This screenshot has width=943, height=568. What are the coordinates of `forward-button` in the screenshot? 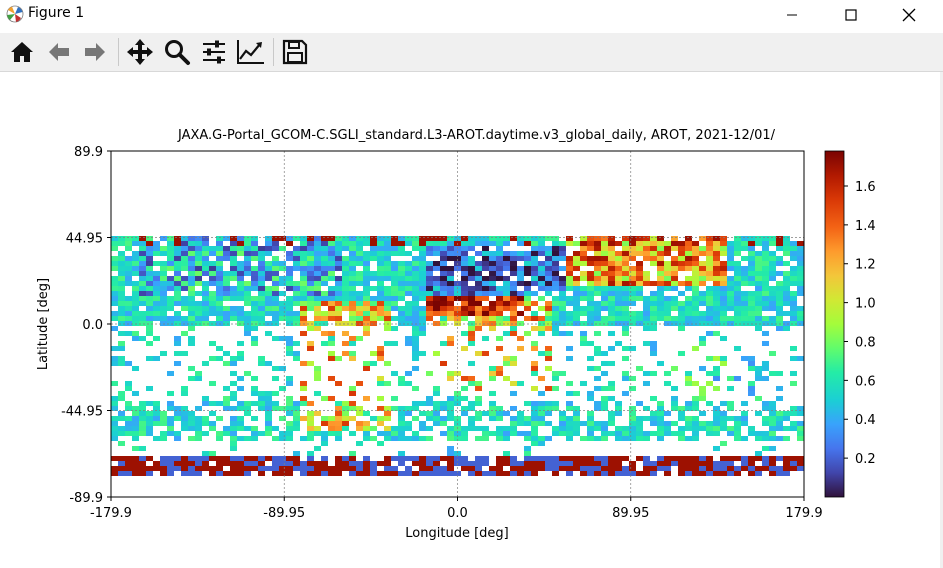 It's located at (95, 52).